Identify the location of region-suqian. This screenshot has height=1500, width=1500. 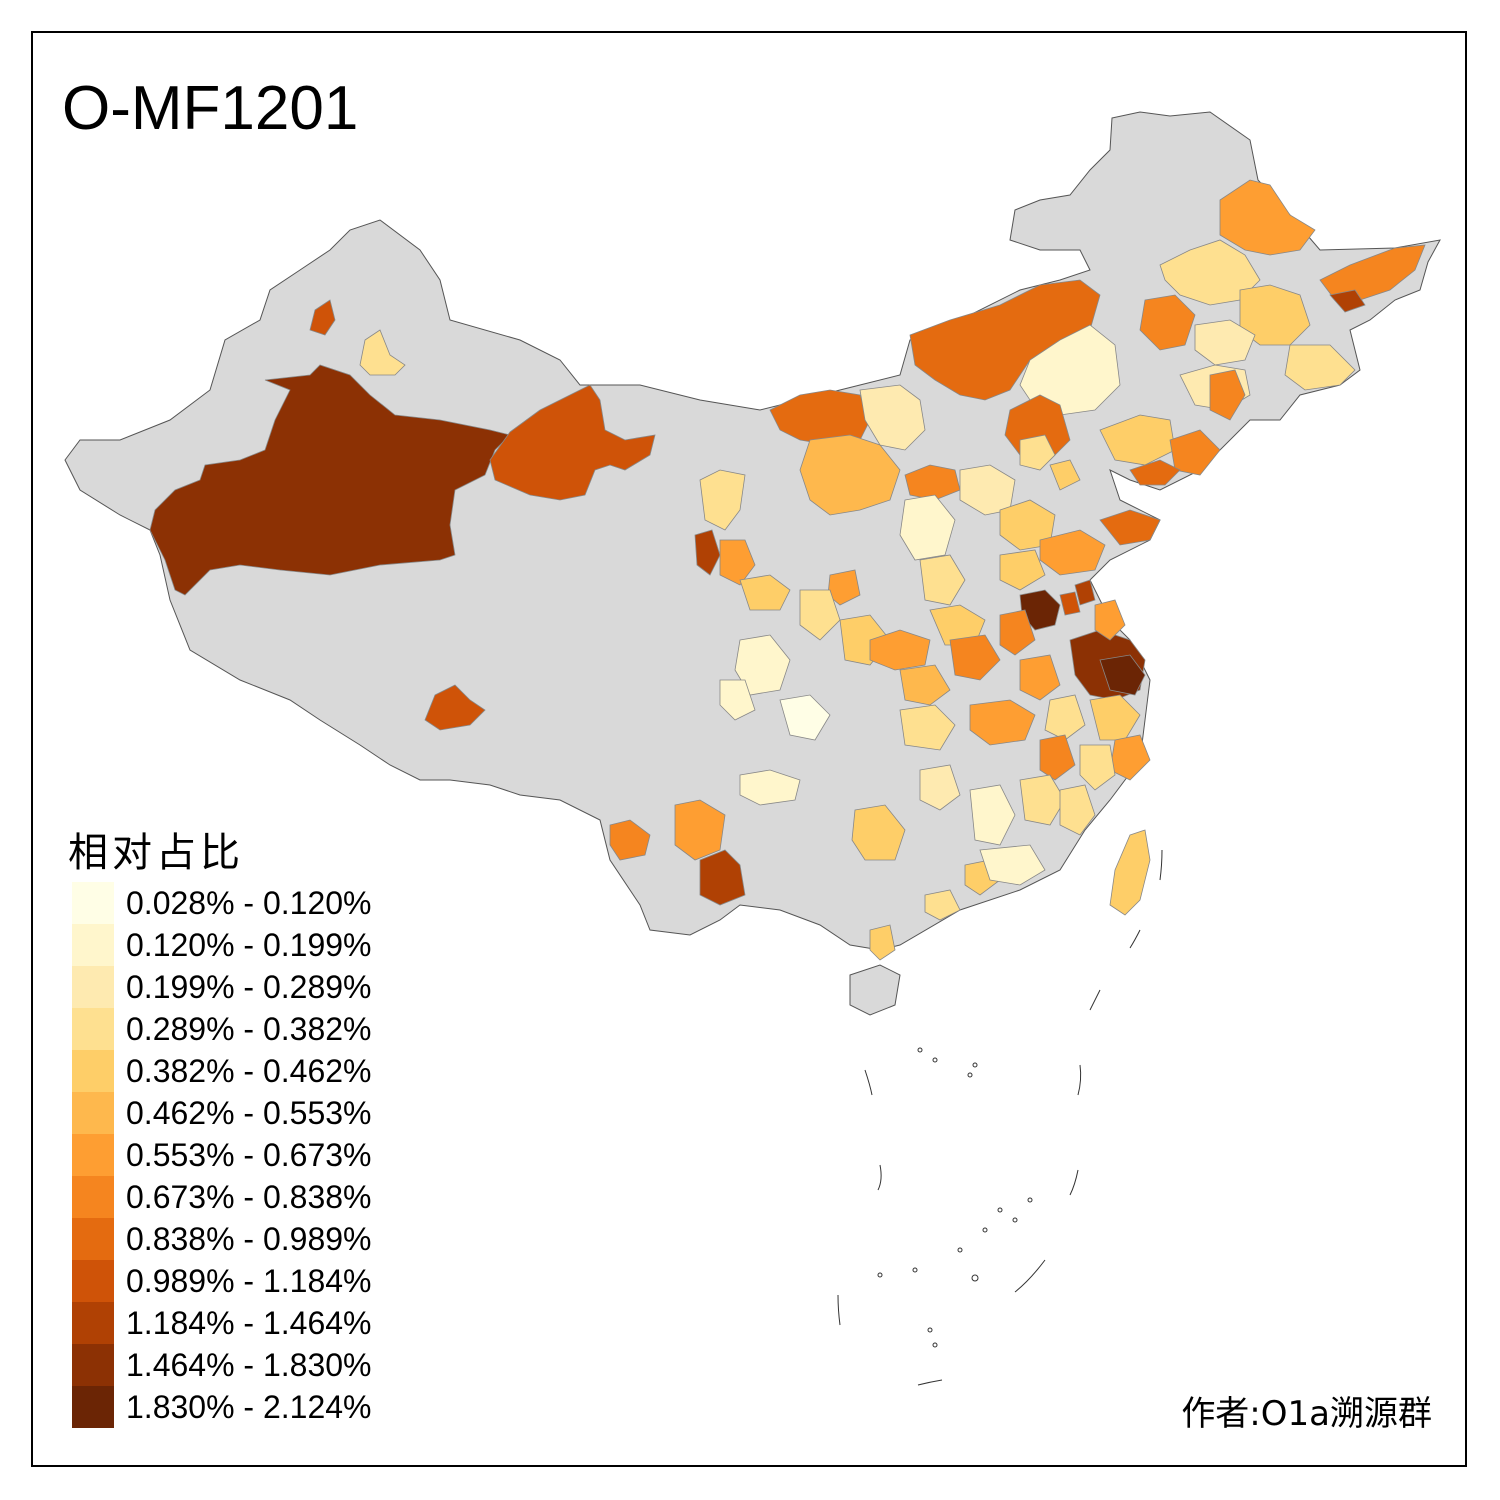
(1070, 603).